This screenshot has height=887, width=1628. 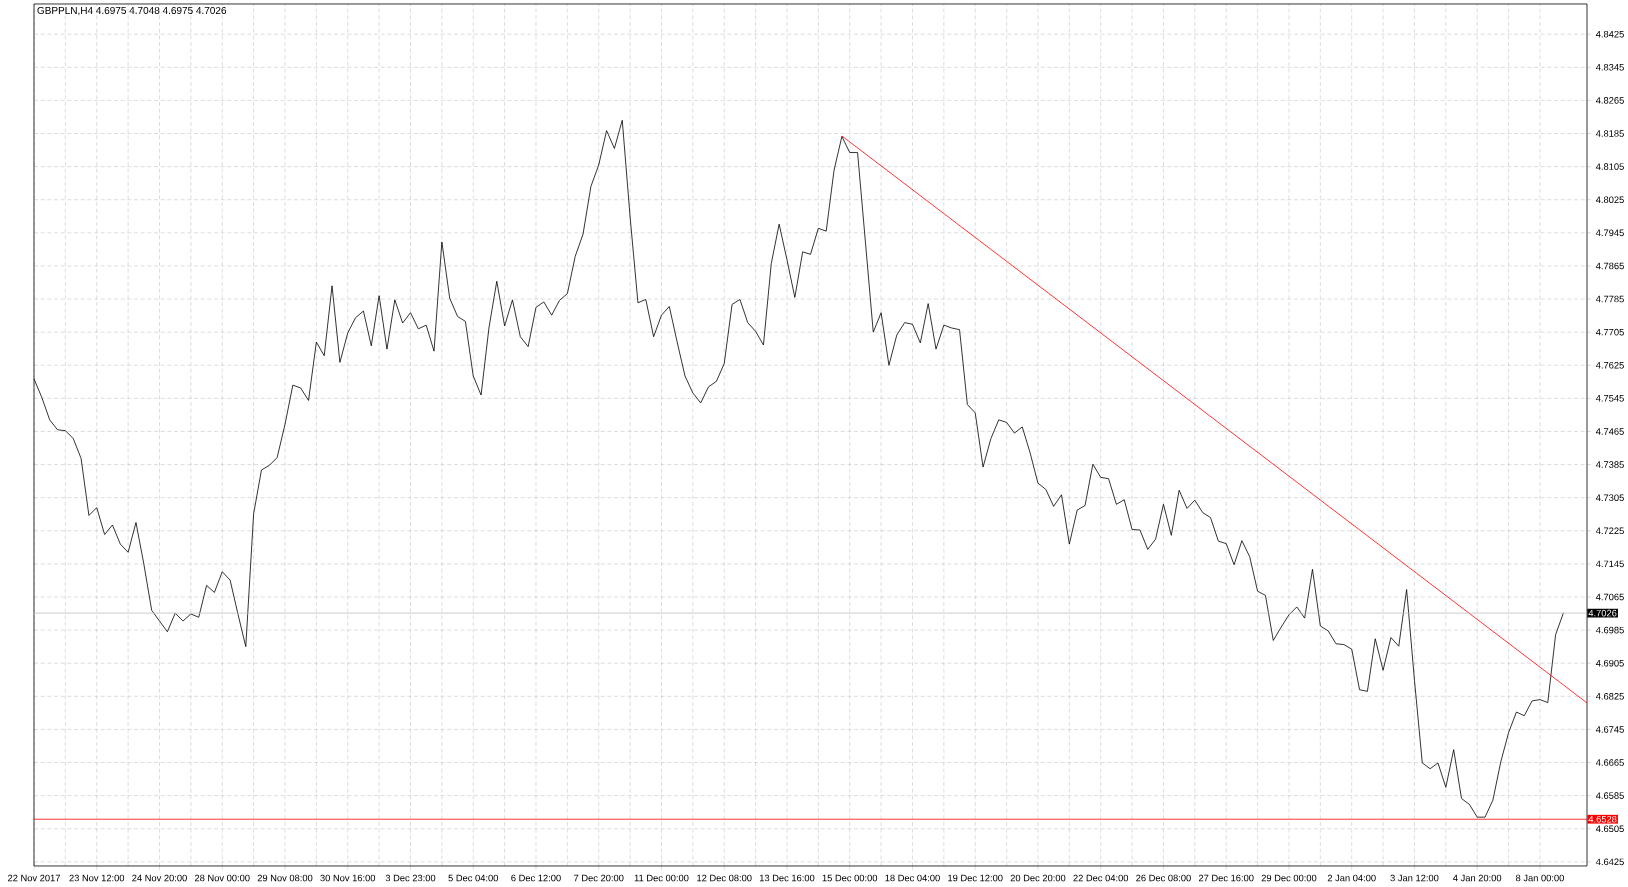 I want to click on x-tick-label: 12 Dec 08:00, so click(x=724, y=878).